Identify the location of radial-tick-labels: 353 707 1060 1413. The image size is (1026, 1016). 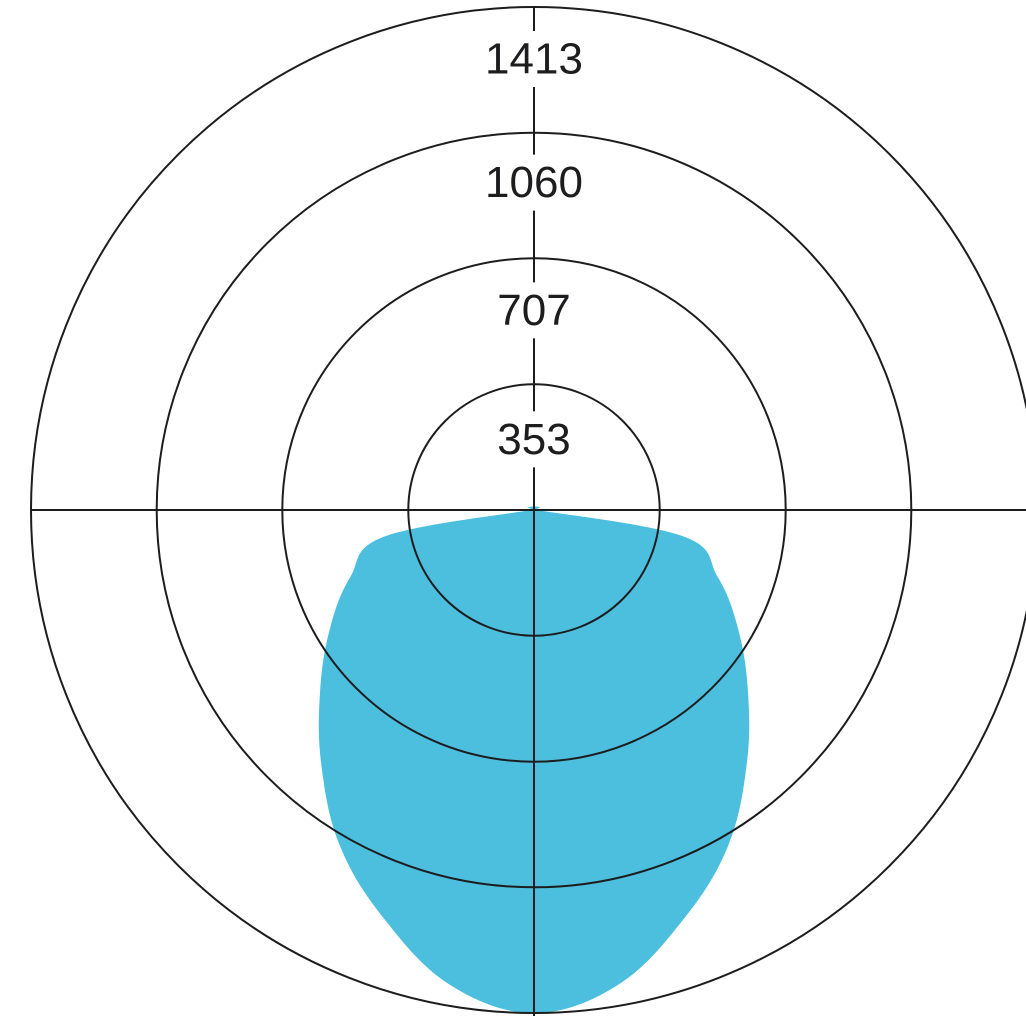
(534, 249).